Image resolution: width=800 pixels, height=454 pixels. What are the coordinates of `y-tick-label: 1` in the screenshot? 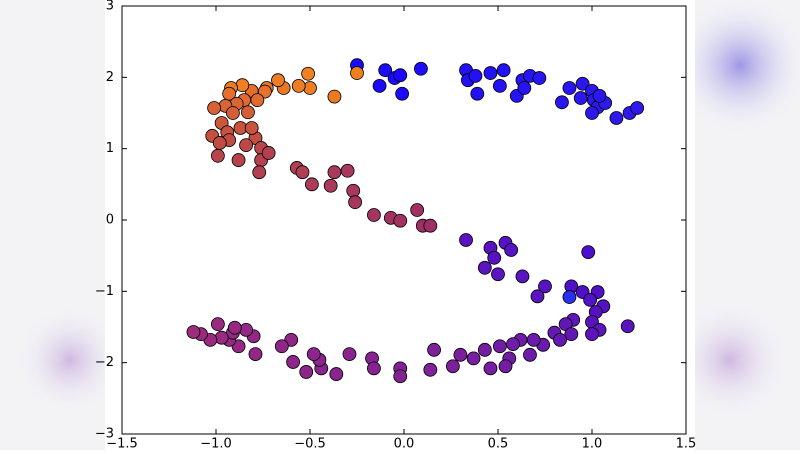 It's located at (110, 148).